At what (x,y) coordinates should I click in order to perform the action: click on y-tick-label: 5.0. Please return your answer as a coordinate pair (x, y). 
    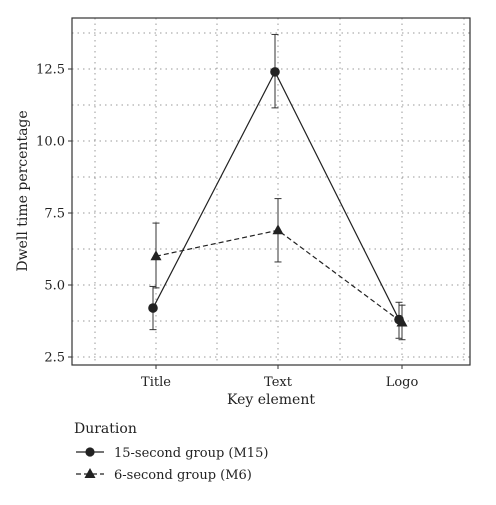
    Looking at the image, I should click on (54, 286).